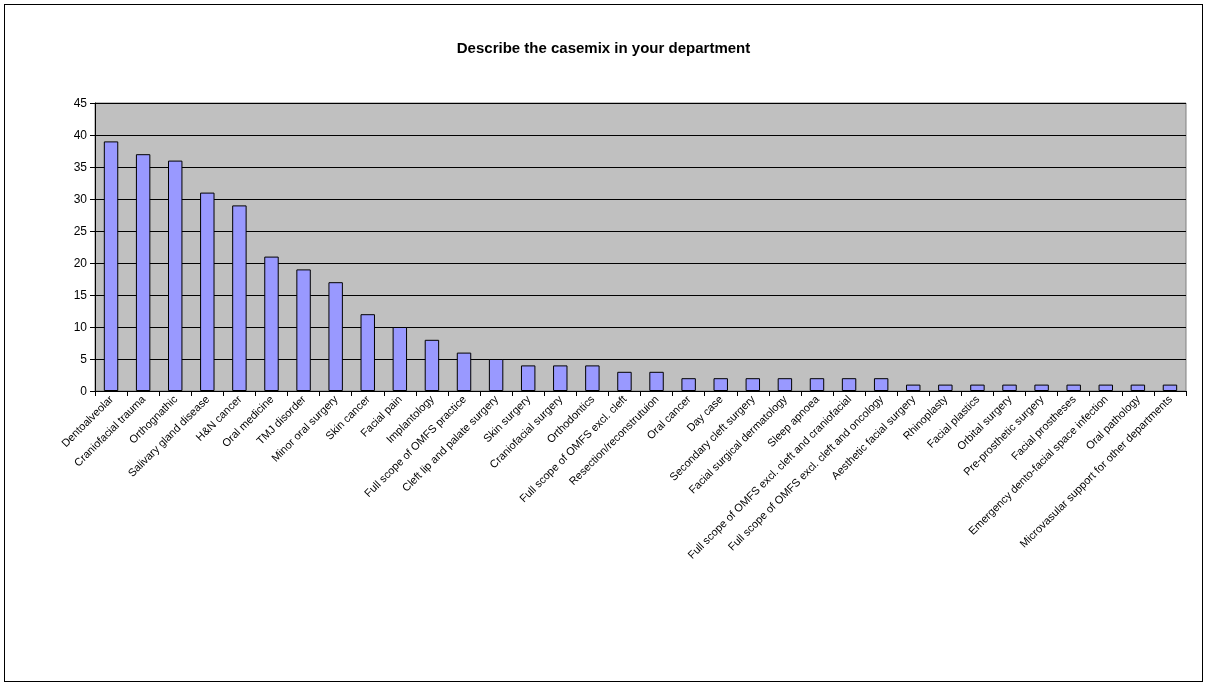  Describe the element at coordinates (80, 103) in the screenshot. I see `y-tick-label: 45` at that location.